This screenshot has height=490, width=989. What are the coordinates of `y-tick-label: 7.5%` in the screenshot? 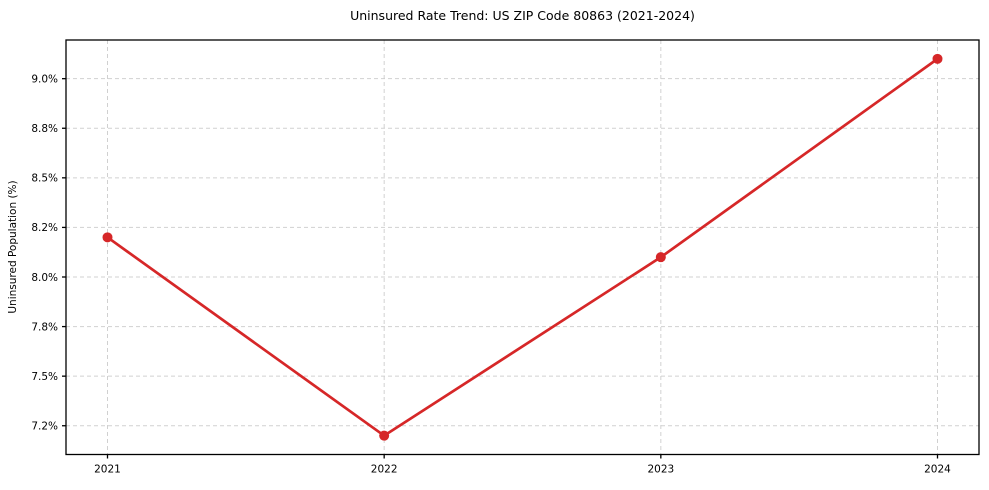 It's located at (44, 377).